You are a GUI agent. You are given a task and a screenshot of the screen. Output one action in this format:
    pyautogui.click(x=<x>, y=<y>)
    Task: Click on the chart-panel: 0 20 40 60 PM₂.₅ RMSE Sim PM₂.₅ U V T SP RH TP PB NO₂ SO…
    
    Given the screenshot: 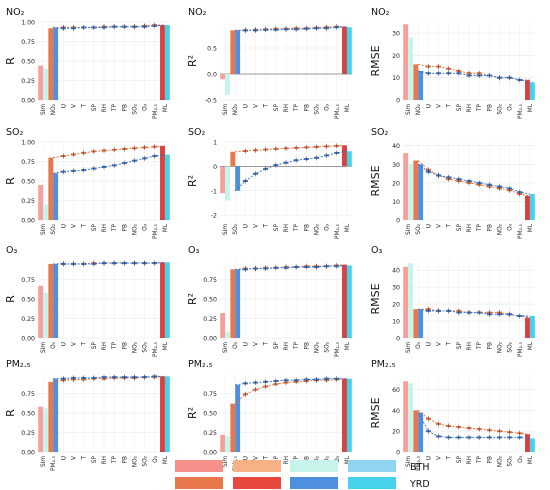 What is the action you would take?
    pyautogui.click(x=452, y=415)
    